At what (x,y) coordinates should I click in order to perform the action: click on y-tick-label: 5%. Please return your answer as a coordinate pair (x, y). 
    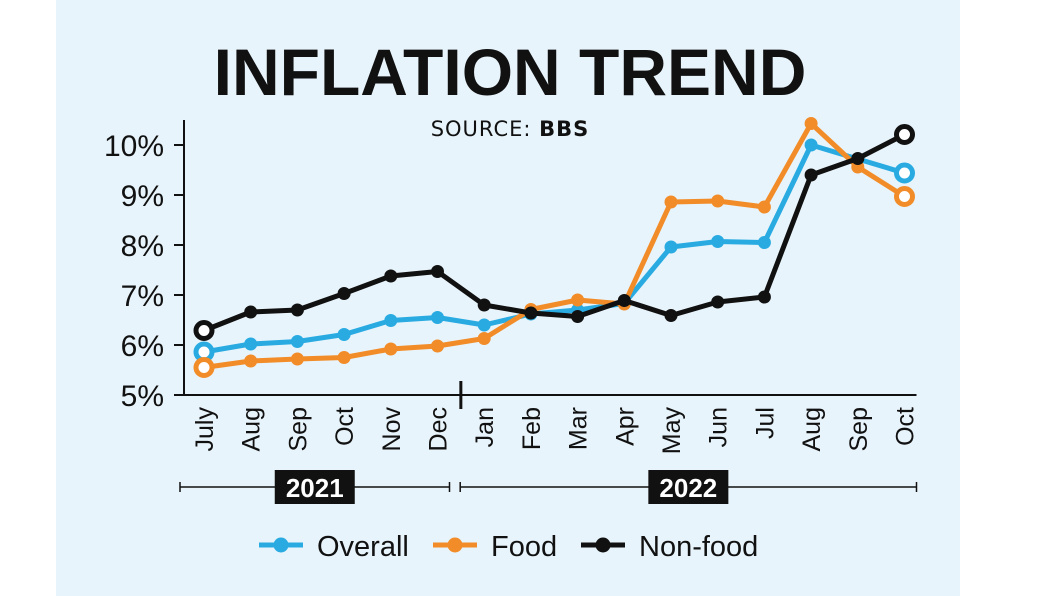
    Looking at the image, I should click on (142, 396).